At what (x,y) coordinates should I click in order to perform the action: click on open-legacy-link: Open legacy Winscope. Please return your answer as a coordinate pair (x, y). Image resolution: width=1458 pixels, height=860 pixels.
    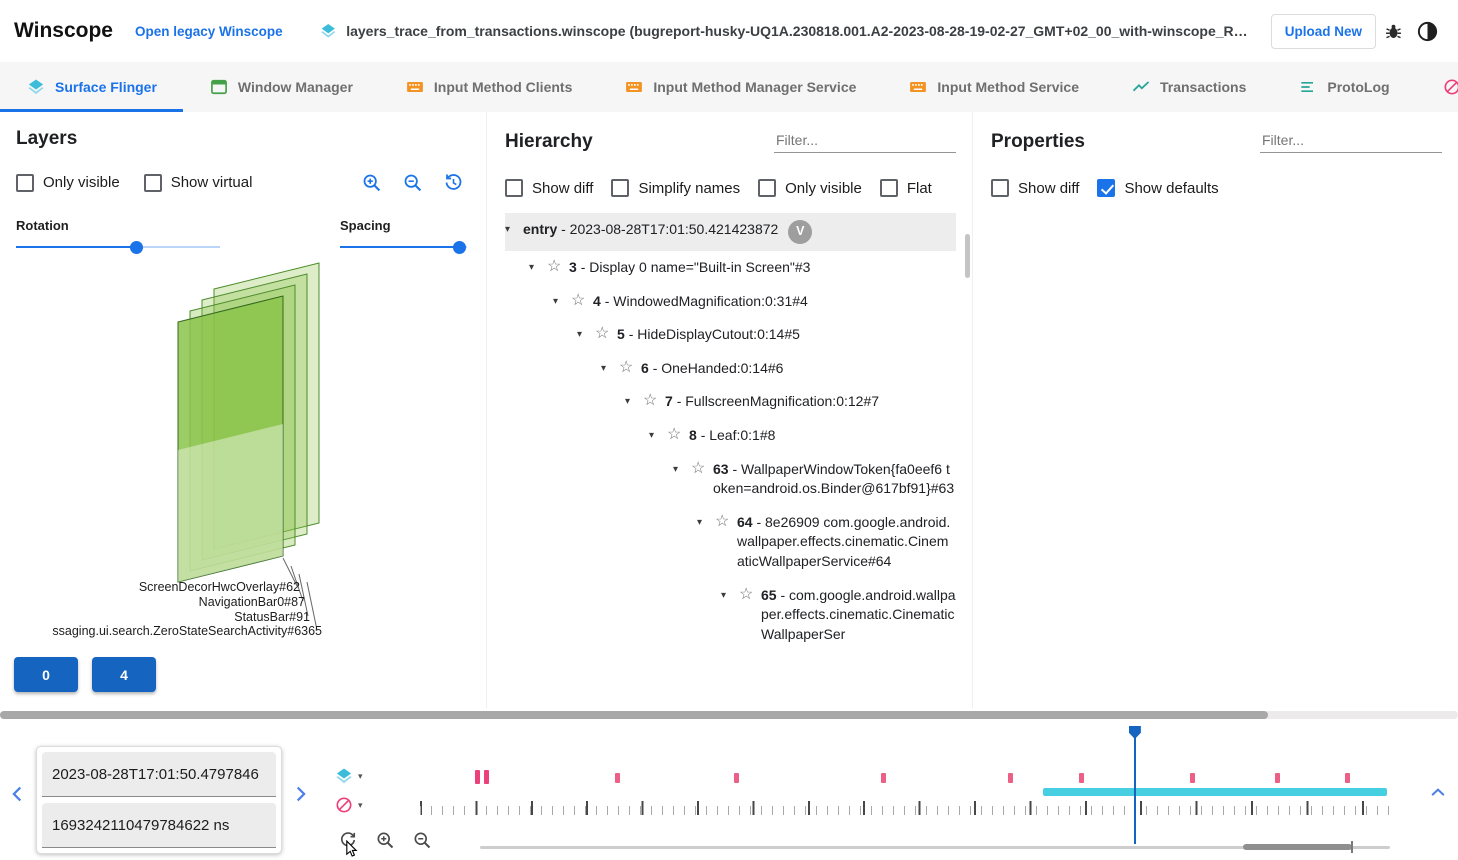
    Looking at the image, I should click on (209, 31).